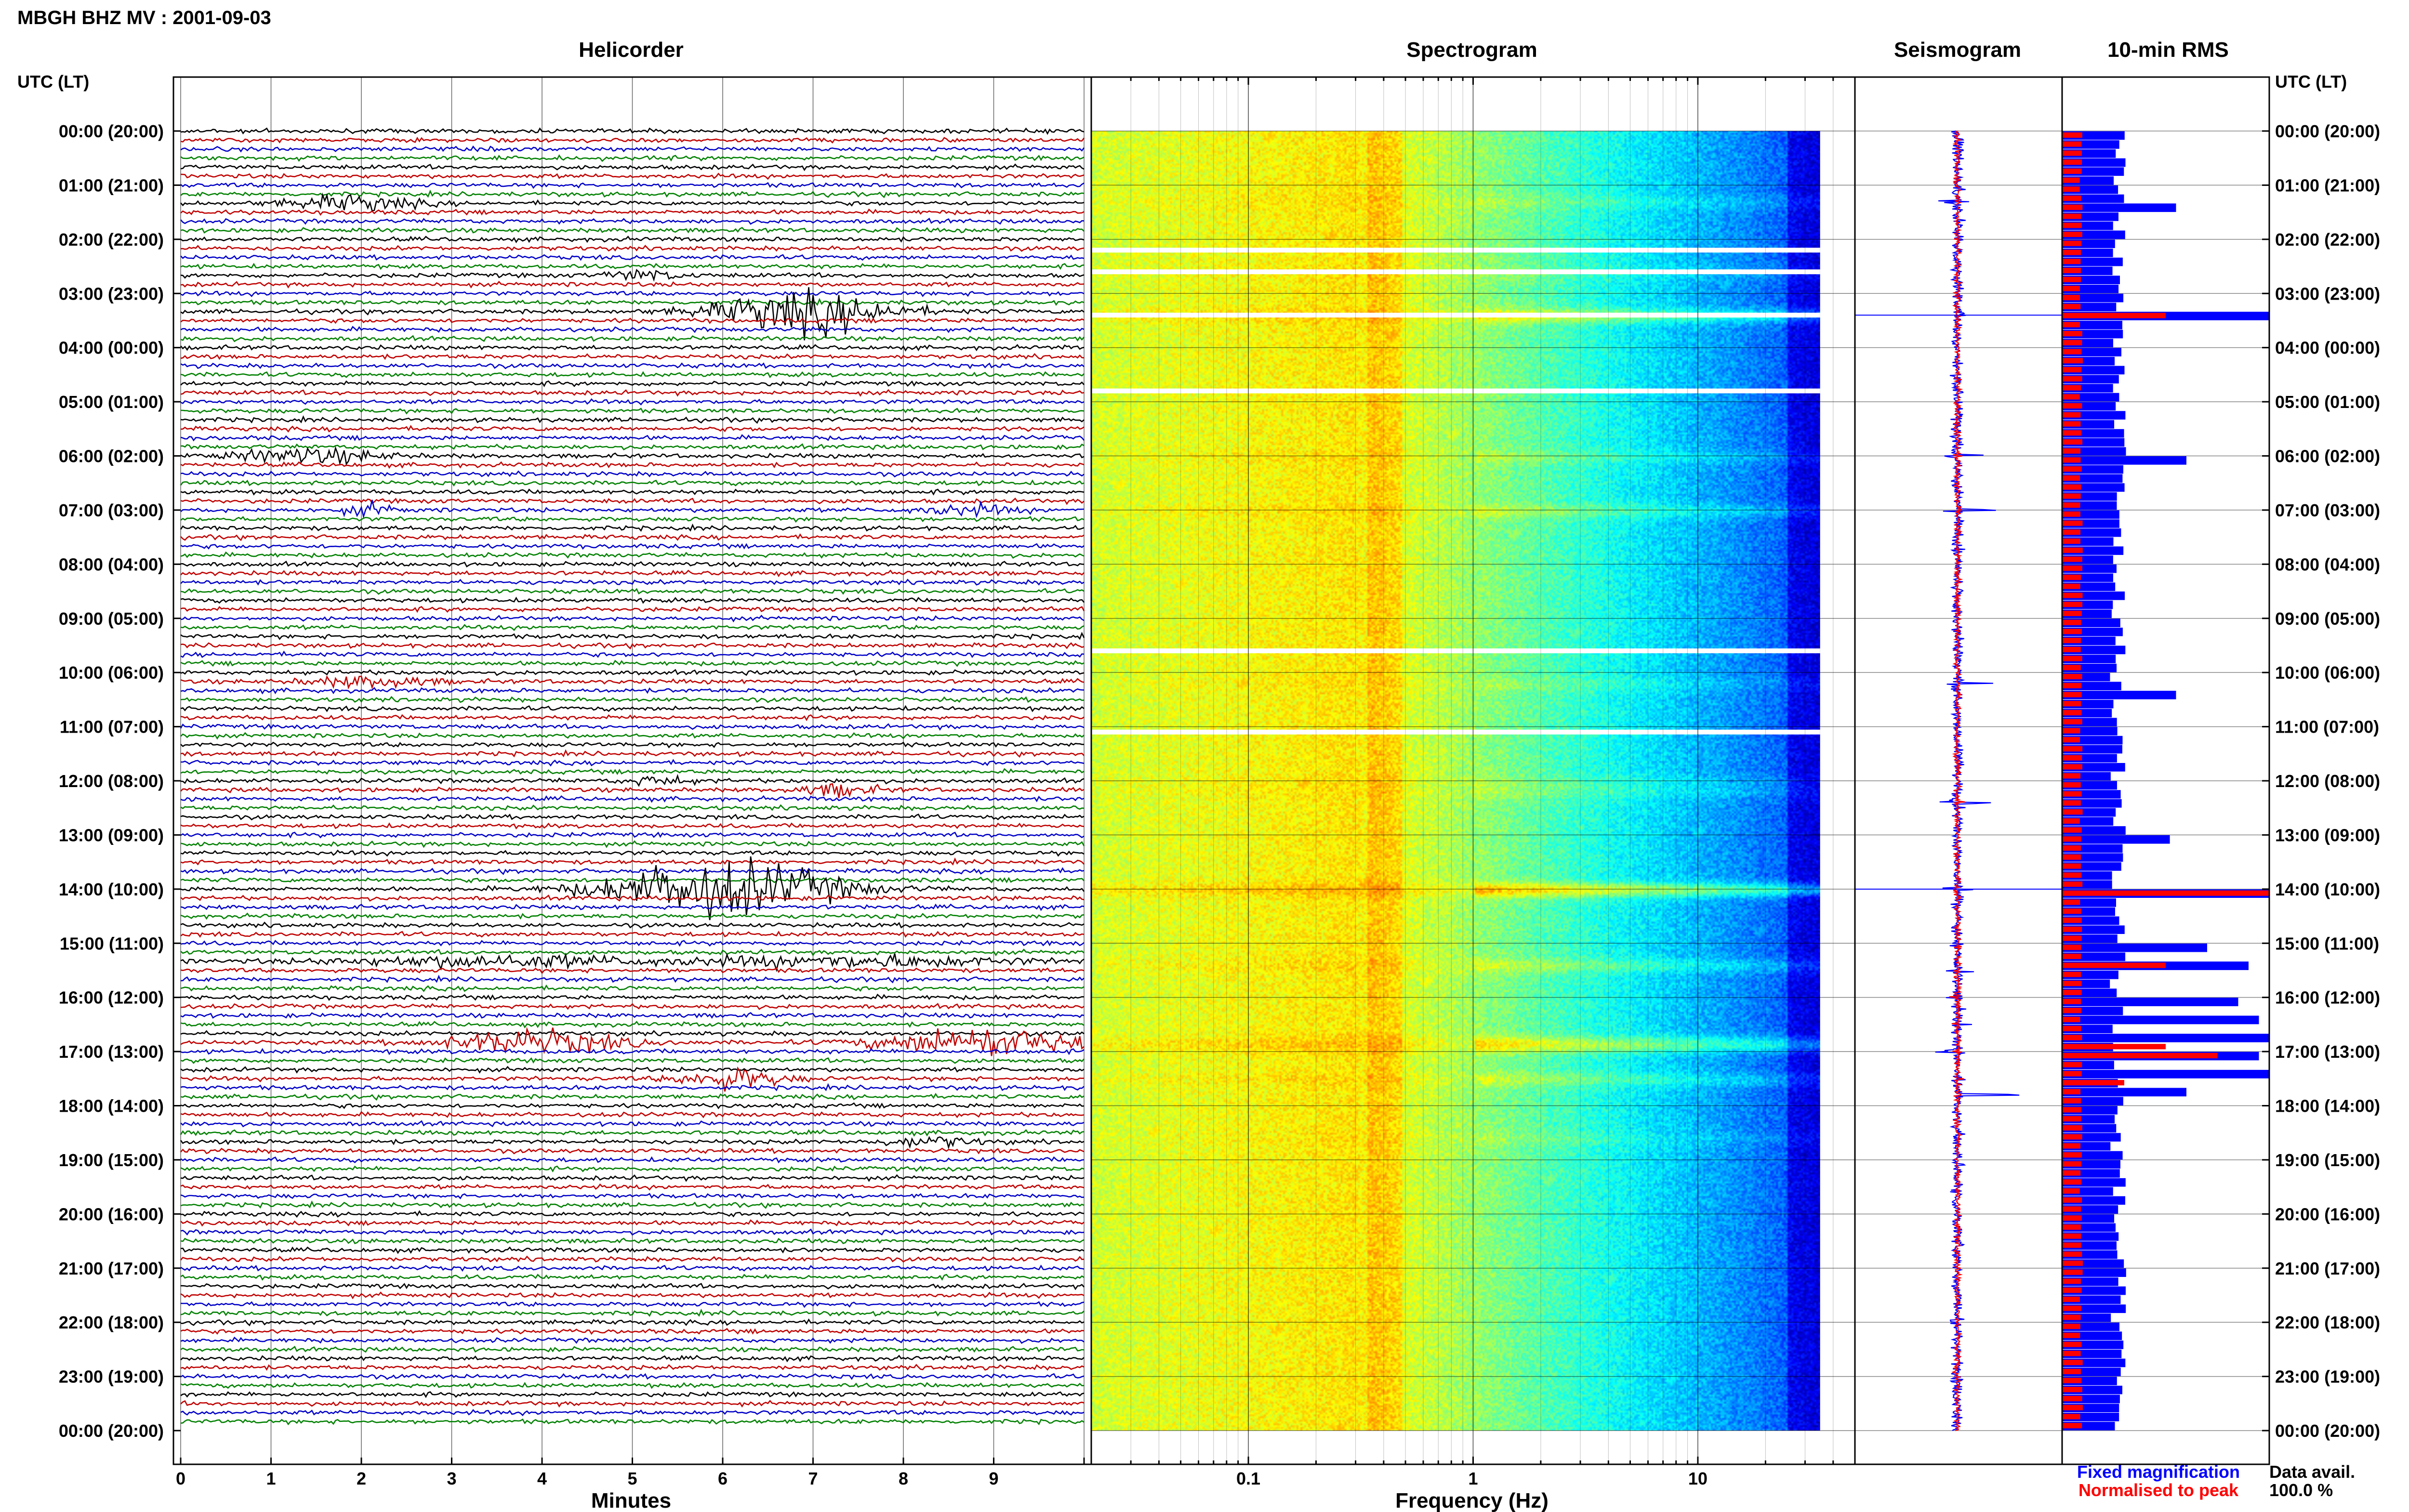  I want to click on time-label-left: 03:00 (23:00), so click(111, 293).